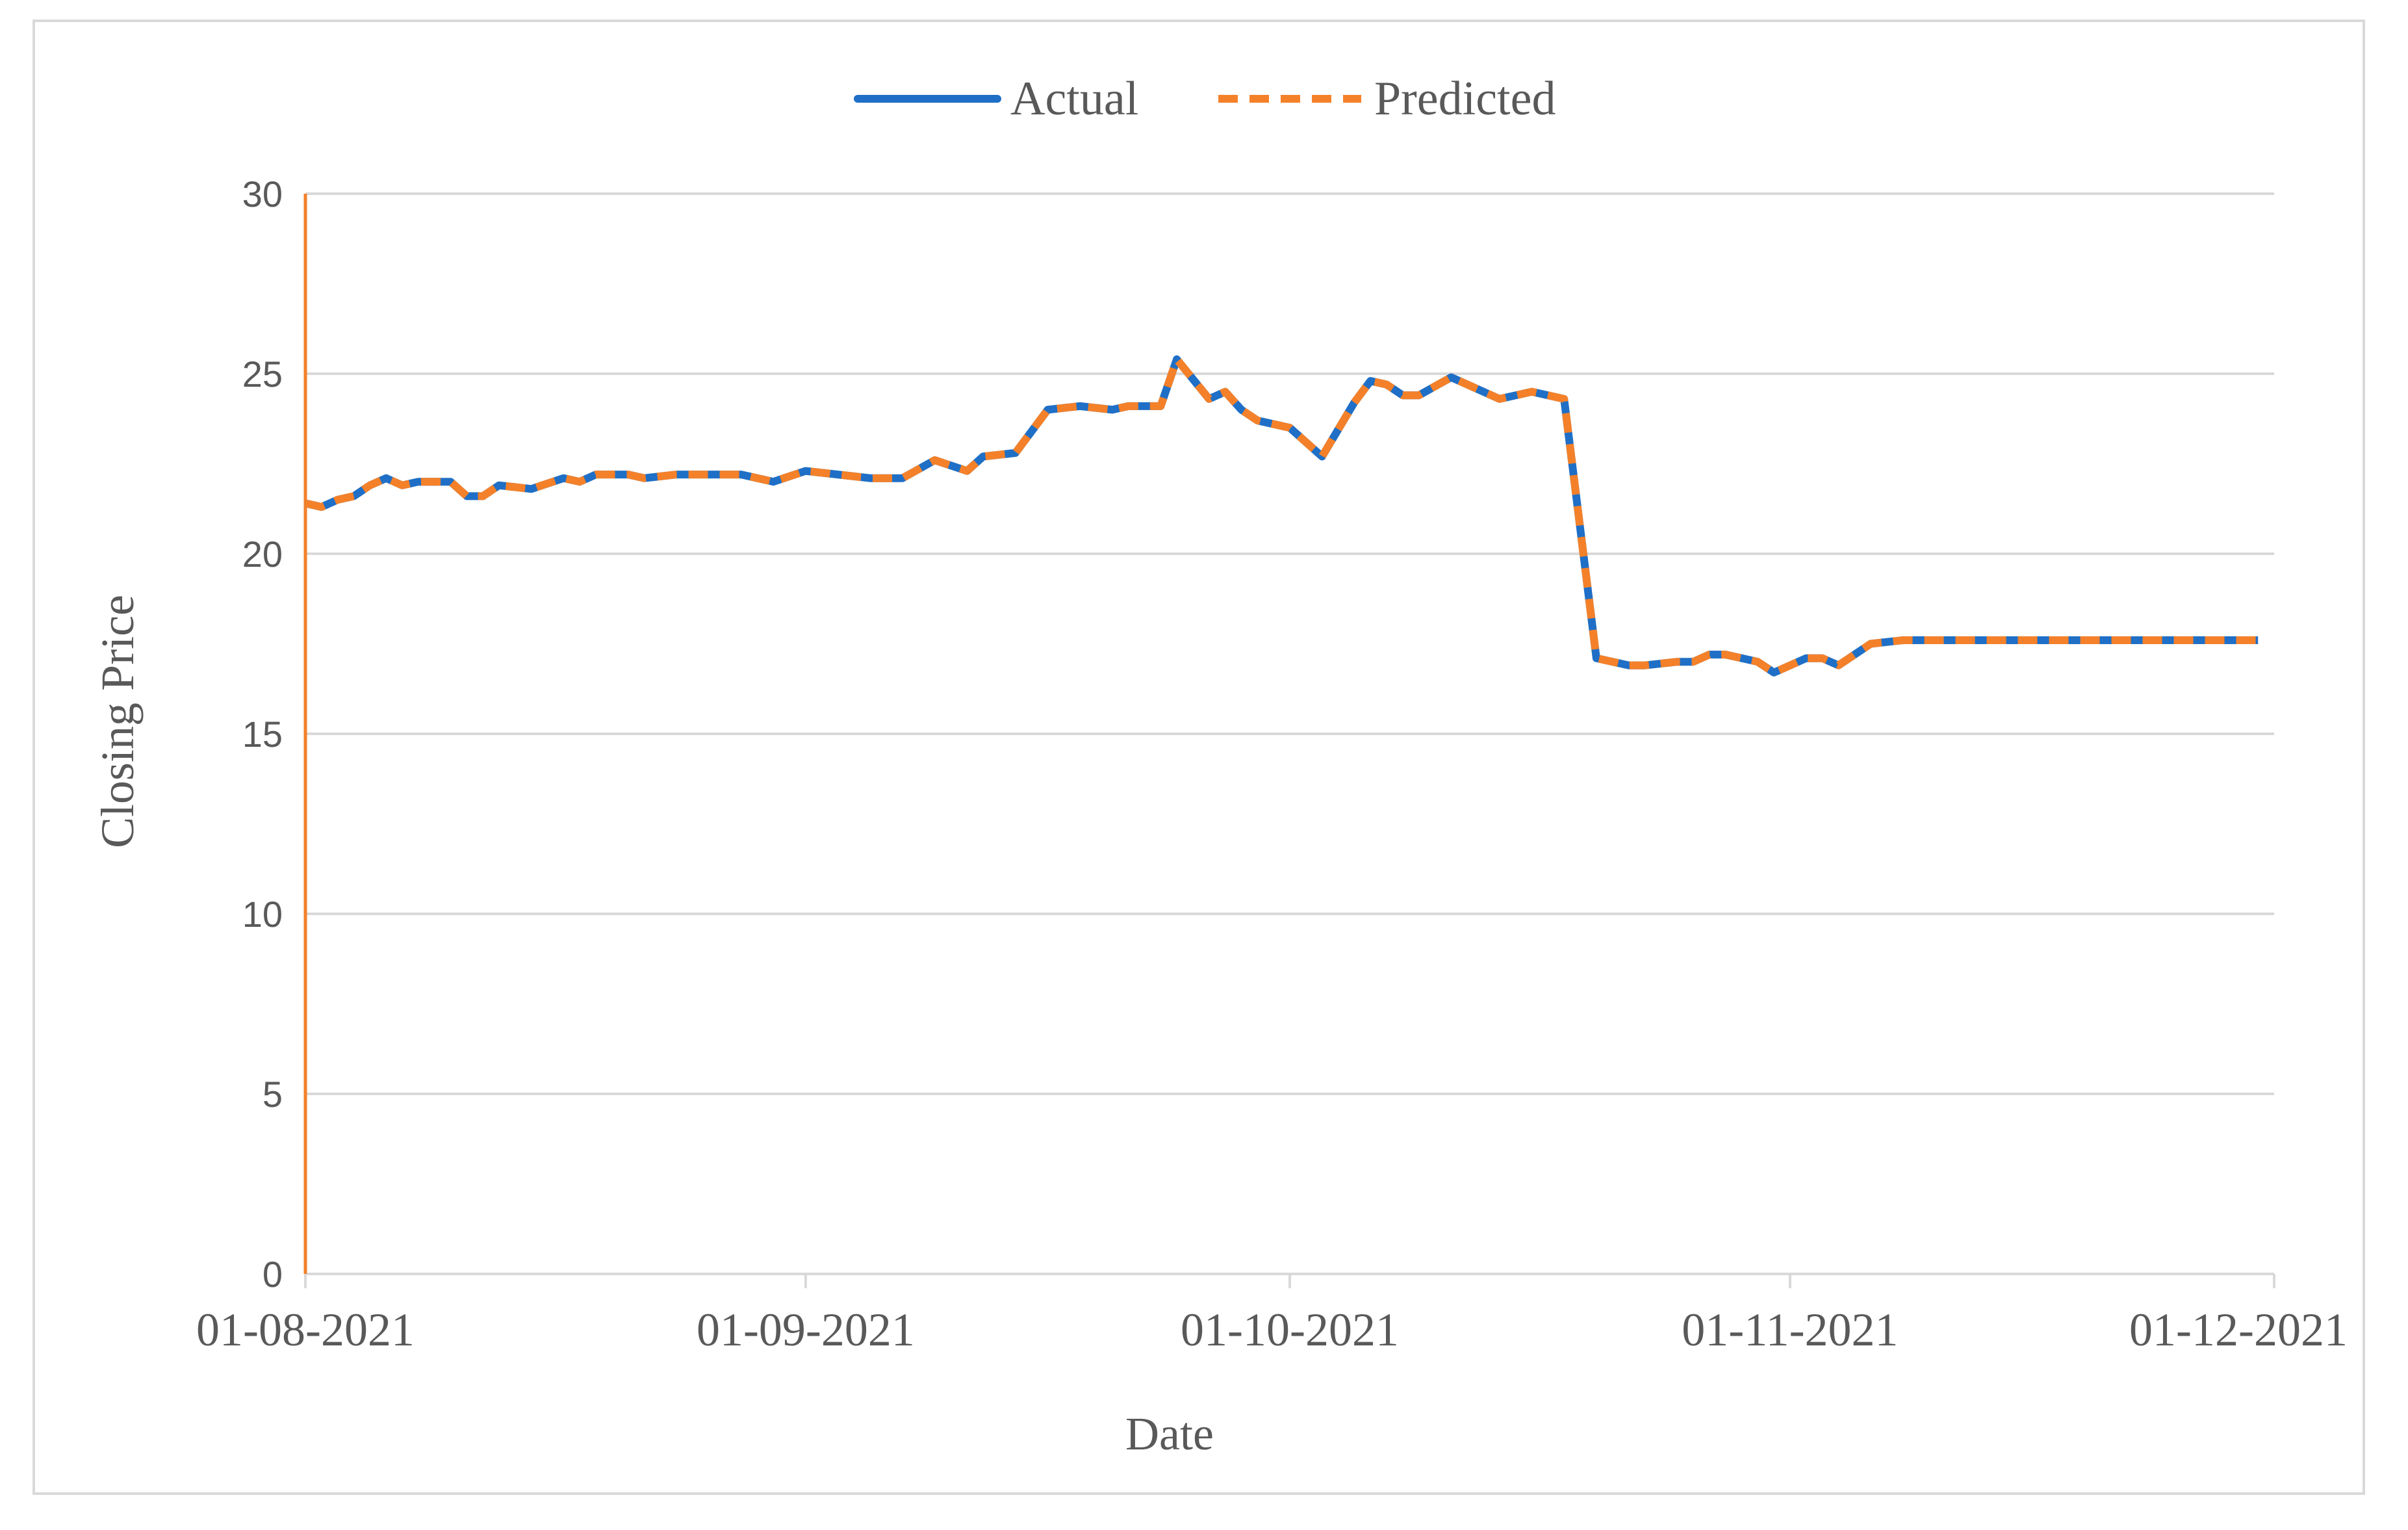 The width and height of the screenshot is (2408, 1530). What do you see at coordinates (262, 374) in the screenshot?
I see `y-tick-label: 25` at bounding box center [262, 374].